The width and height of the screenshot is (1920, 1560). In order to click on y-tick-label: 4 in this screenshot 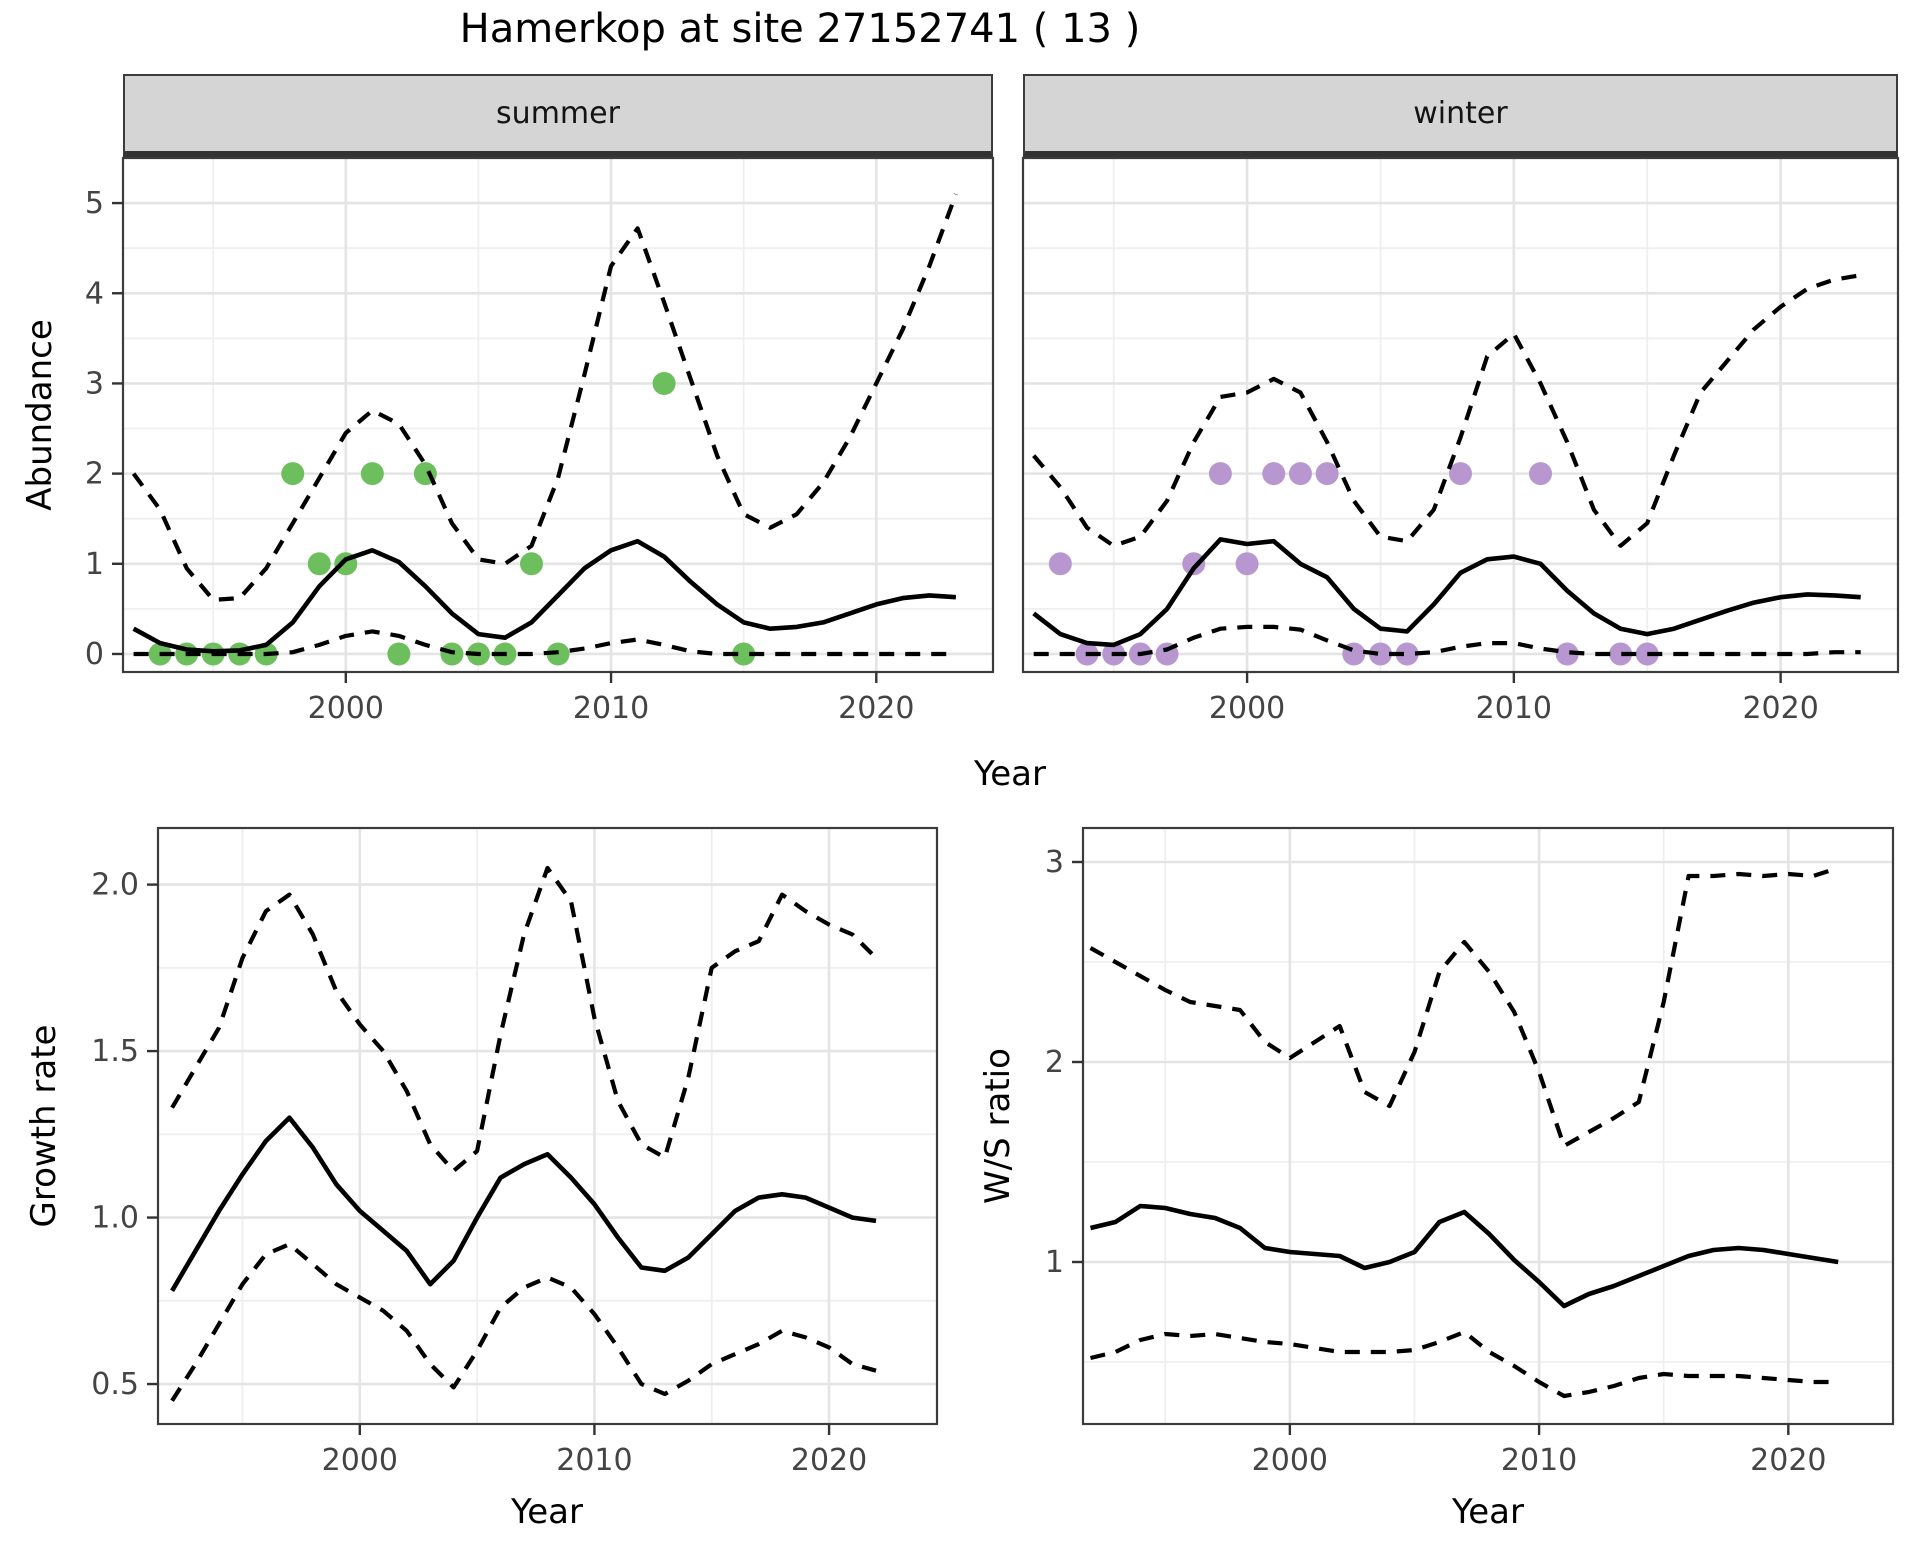, I will do `click(94, 293)`.